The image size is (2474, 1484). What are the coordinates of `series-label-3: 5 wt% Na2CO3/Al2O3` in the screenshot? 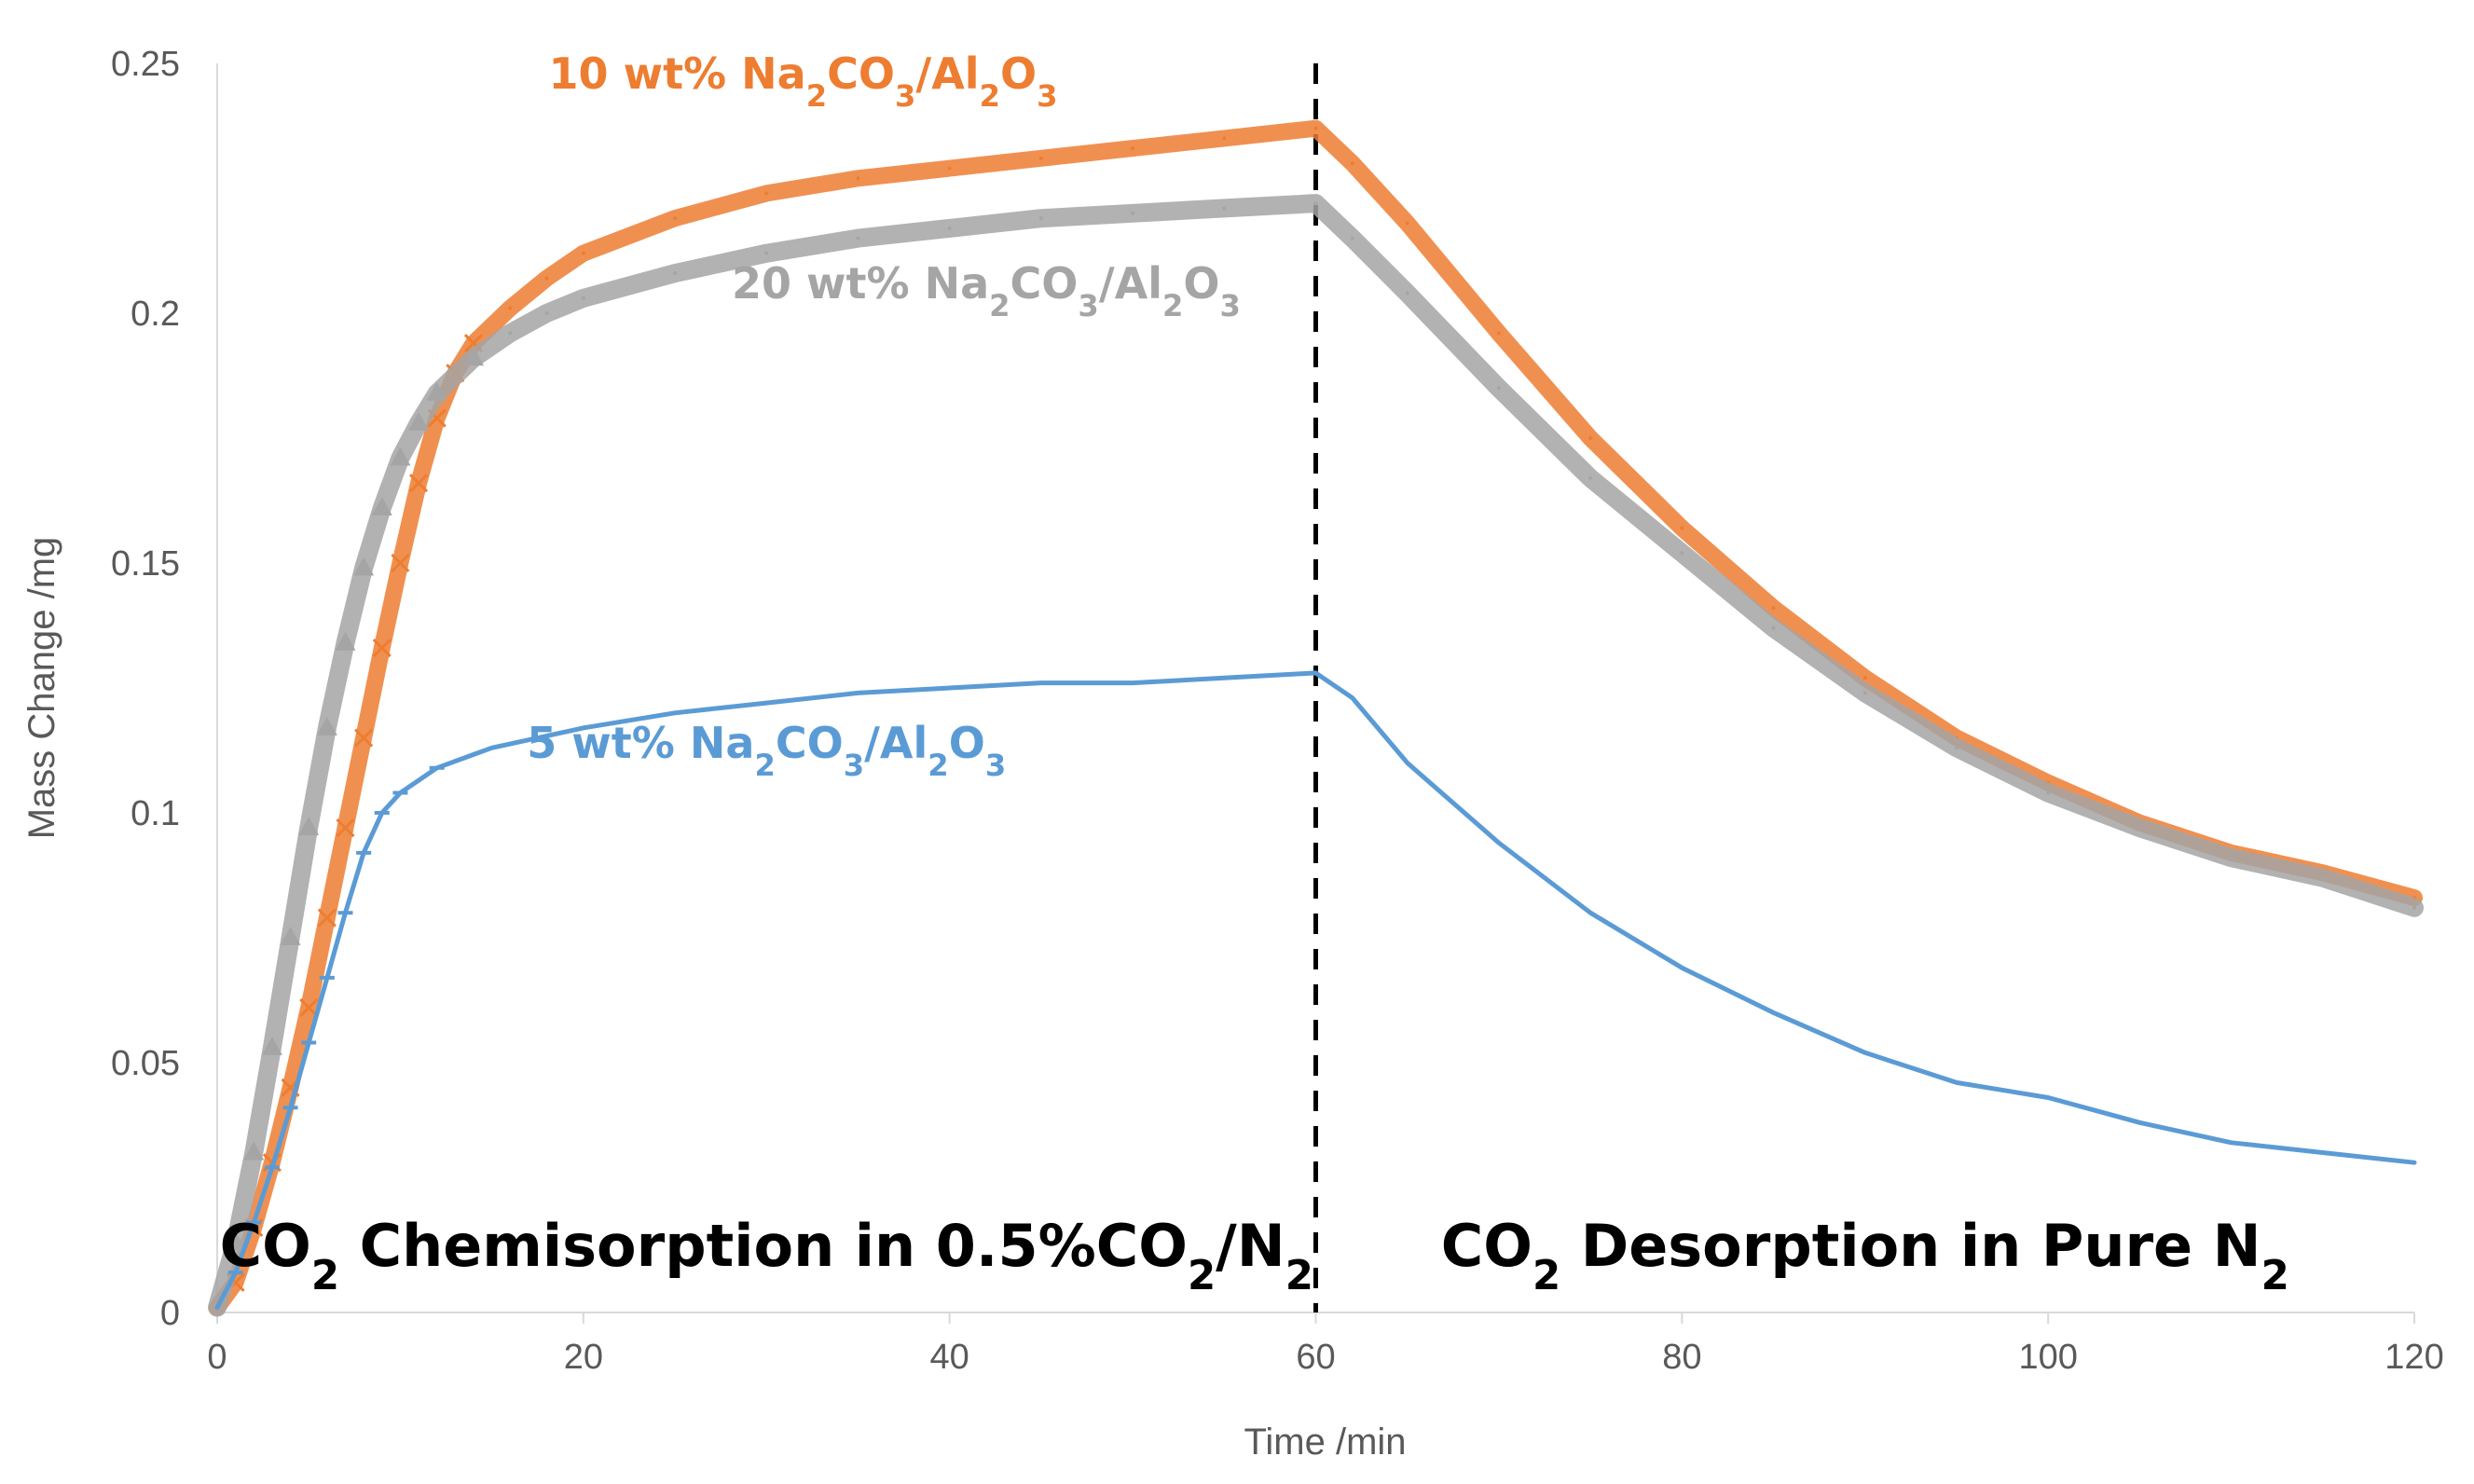 It's located at (766, 750).